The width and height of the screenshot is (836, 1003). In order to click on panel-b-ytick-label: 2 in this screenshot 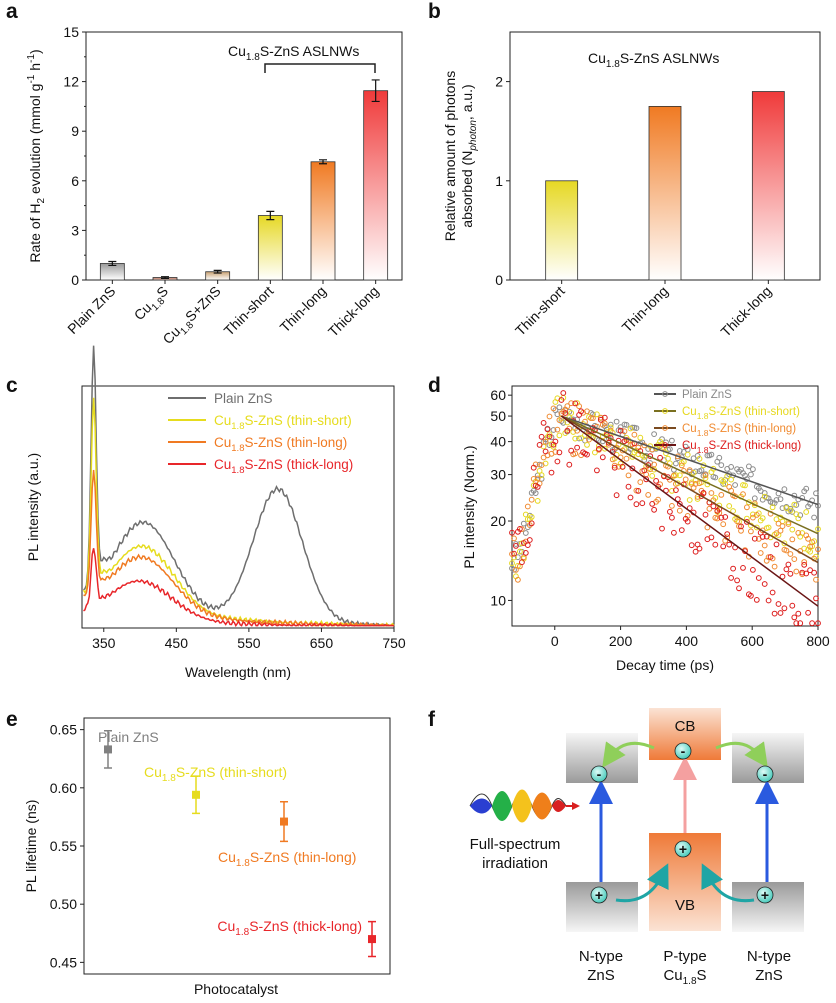, I will do `click(499, 82)`.